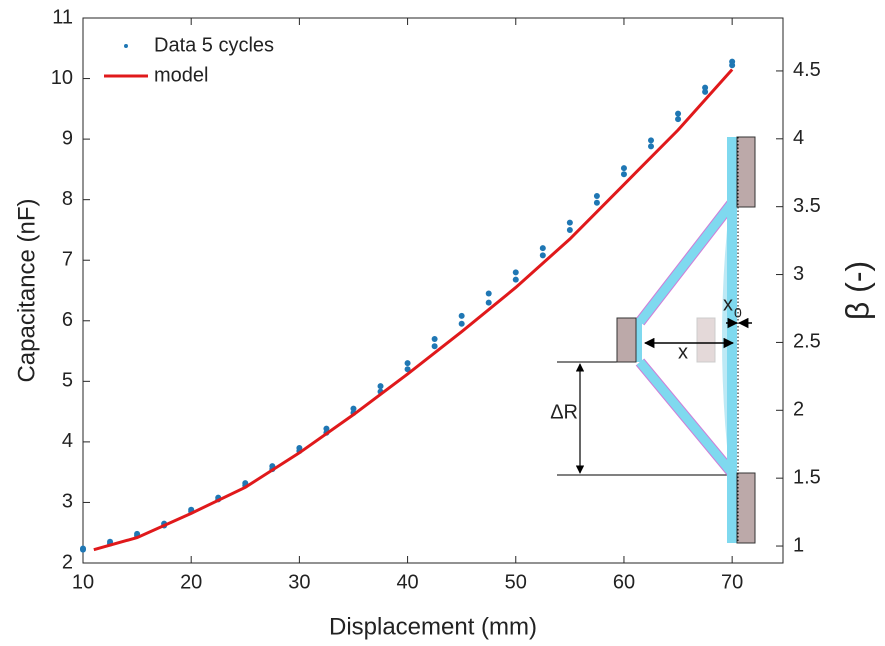  Describe the element at coordinates (798, 410) in the screenshot. I see `y2-tick-label: 2` at that location.